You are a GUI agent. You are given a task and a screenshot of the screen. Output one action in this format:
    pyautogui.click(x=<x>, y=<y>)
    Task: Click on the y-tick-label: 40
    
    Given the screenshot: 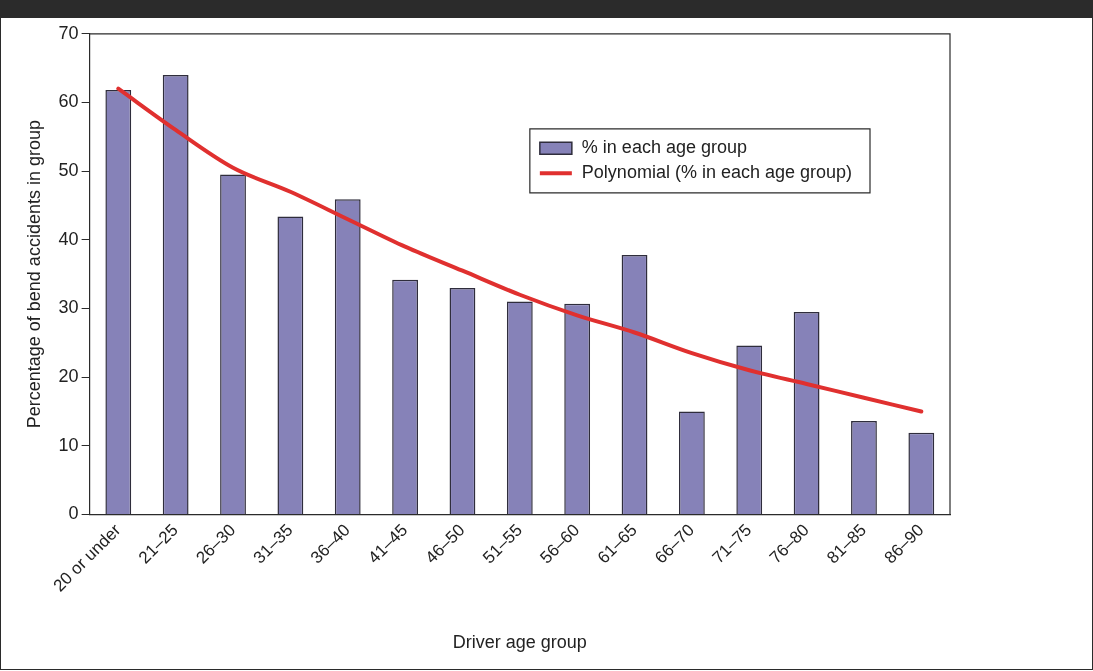 What is the action you would take?
    pyautogui.click(x=68, y=238)
    